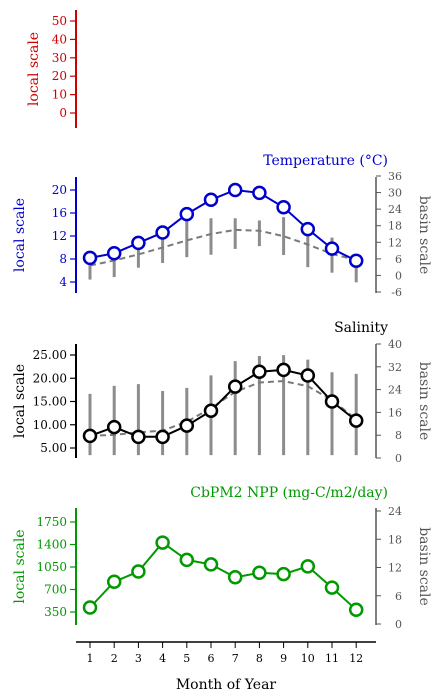 The image size is (438, 700). Describe the element at coordinates (59, 39) in the screenshot. I see `left-axis-tick-label: 40` at that location.